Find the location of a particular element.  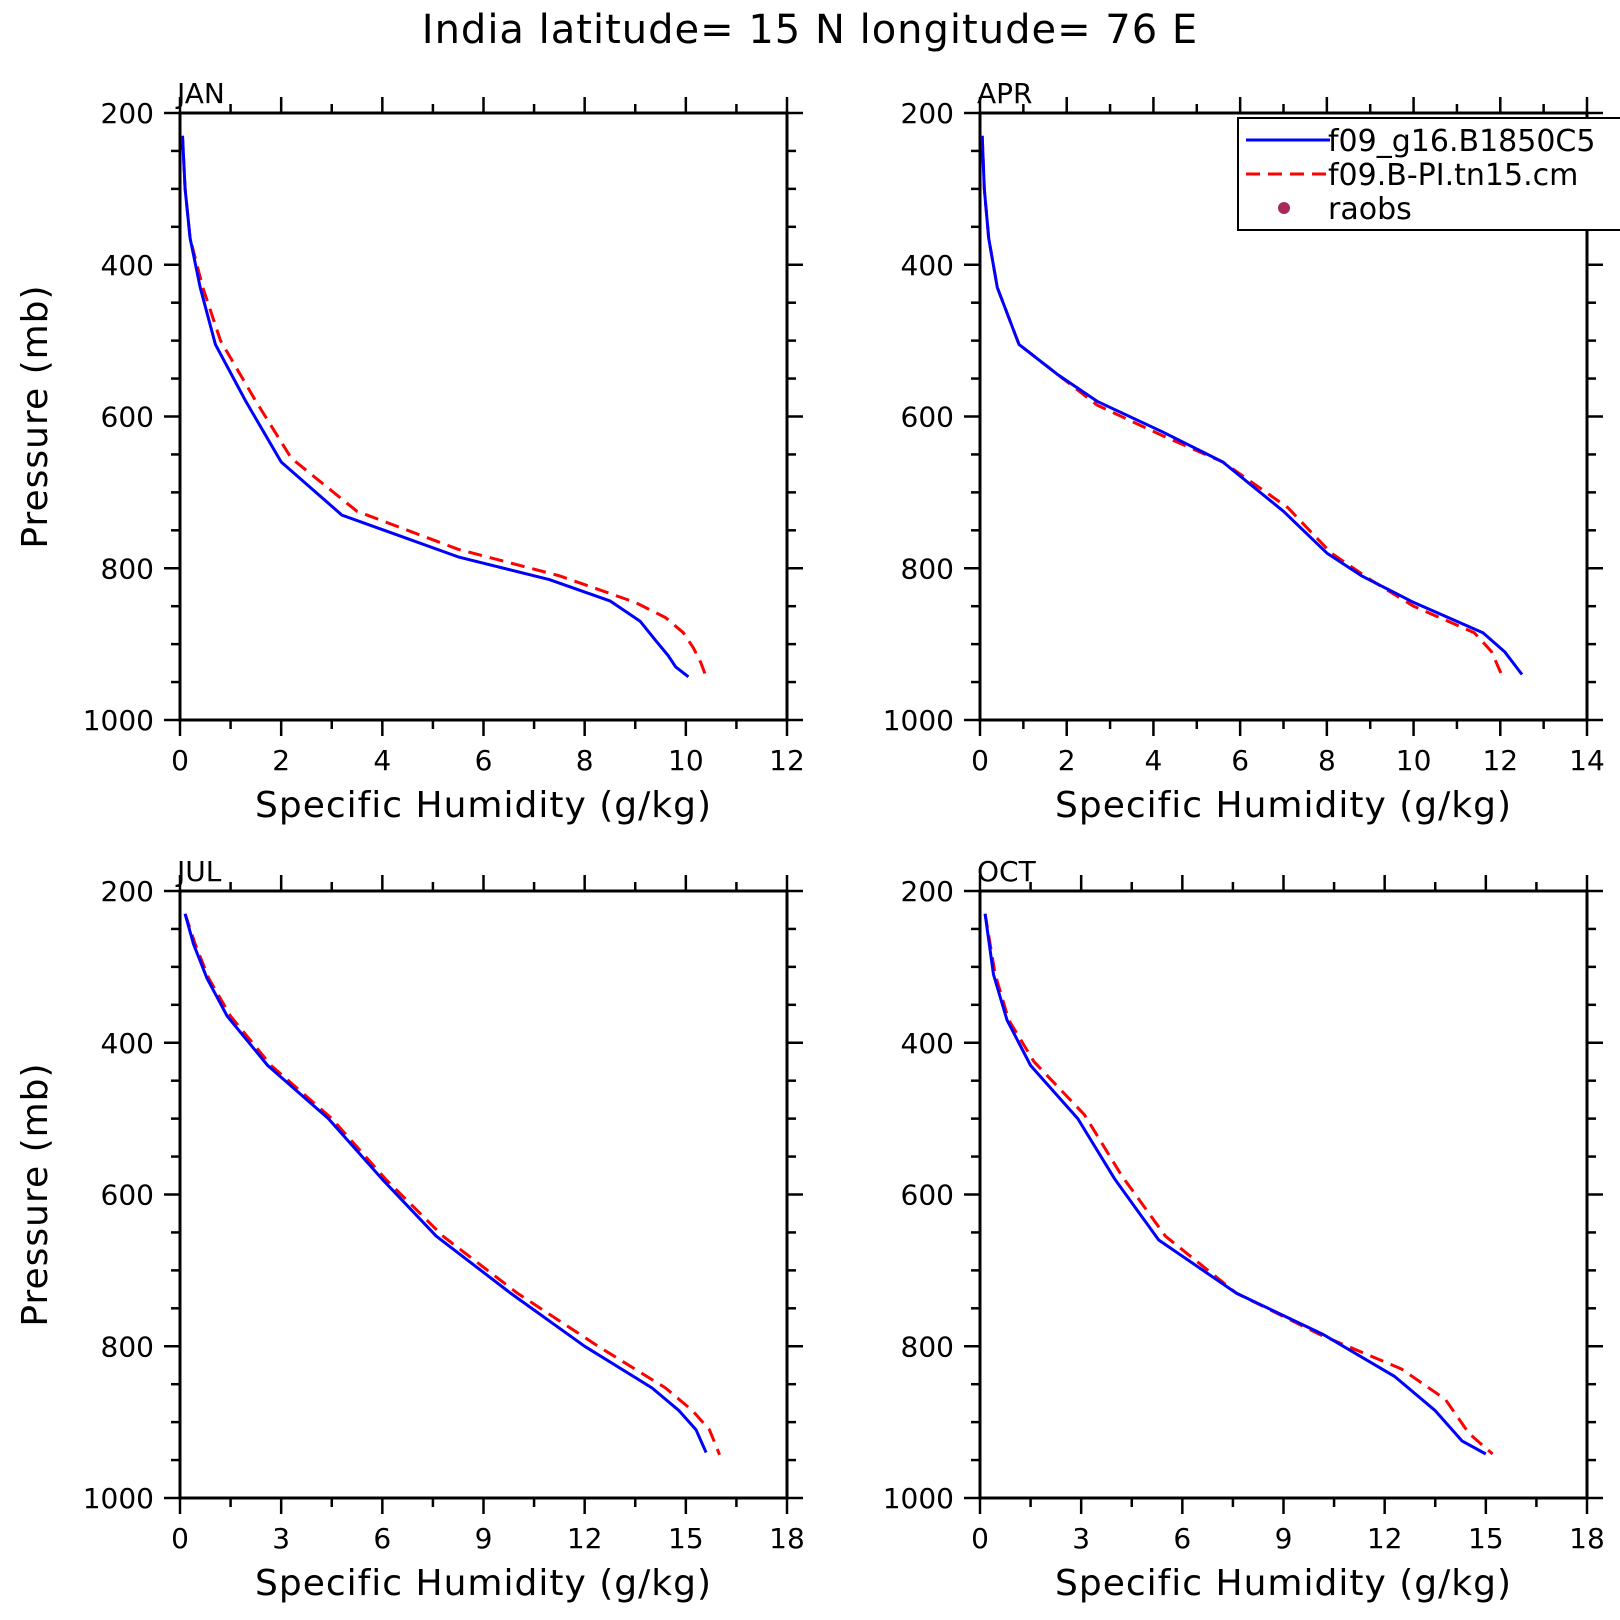

x-tick-label: 14 is located at coordinates (1587, 760).